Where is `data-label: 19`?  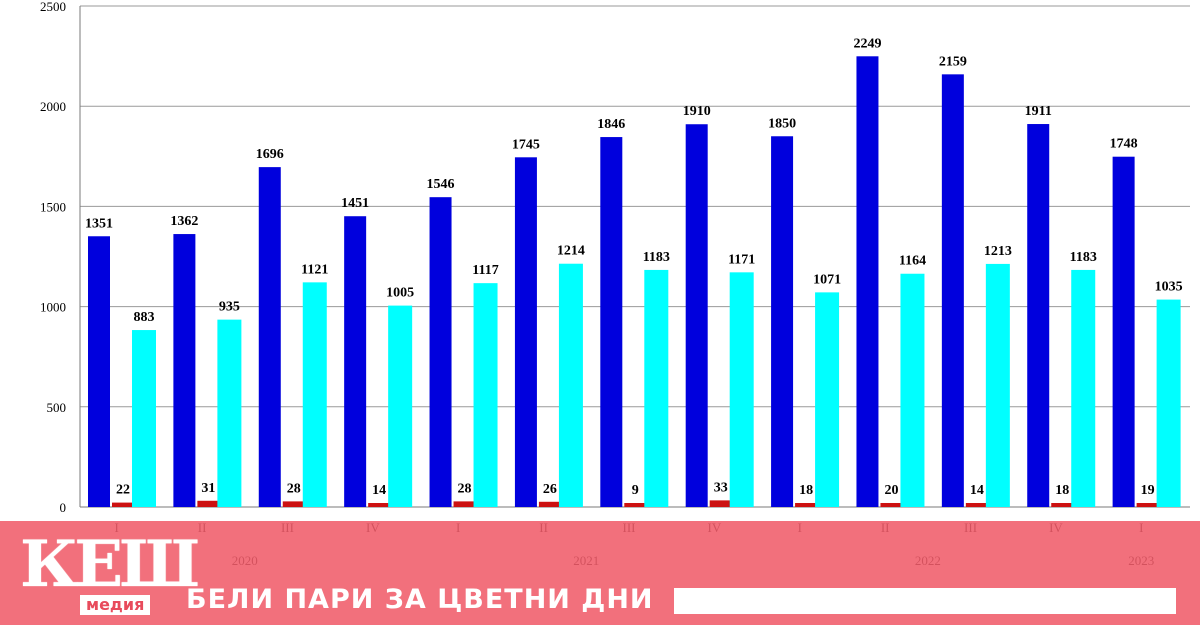
data-label: 19 is located at coordinates (1148, 490).